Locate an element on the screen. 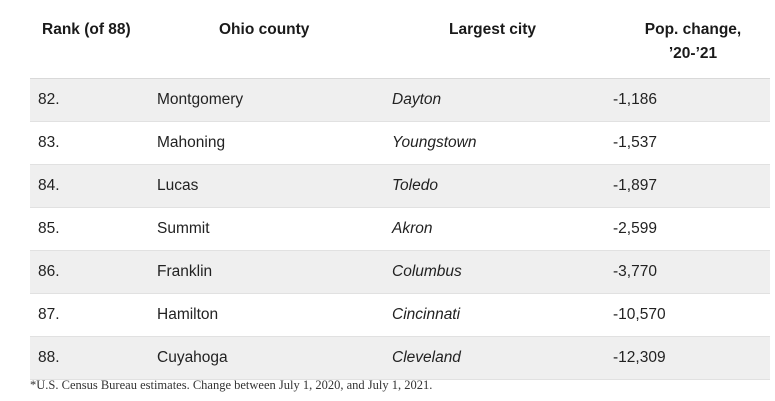 This screenshot has width=775, height=401. pop-change-cell: -1,897 is located at coordinates (635, 185).